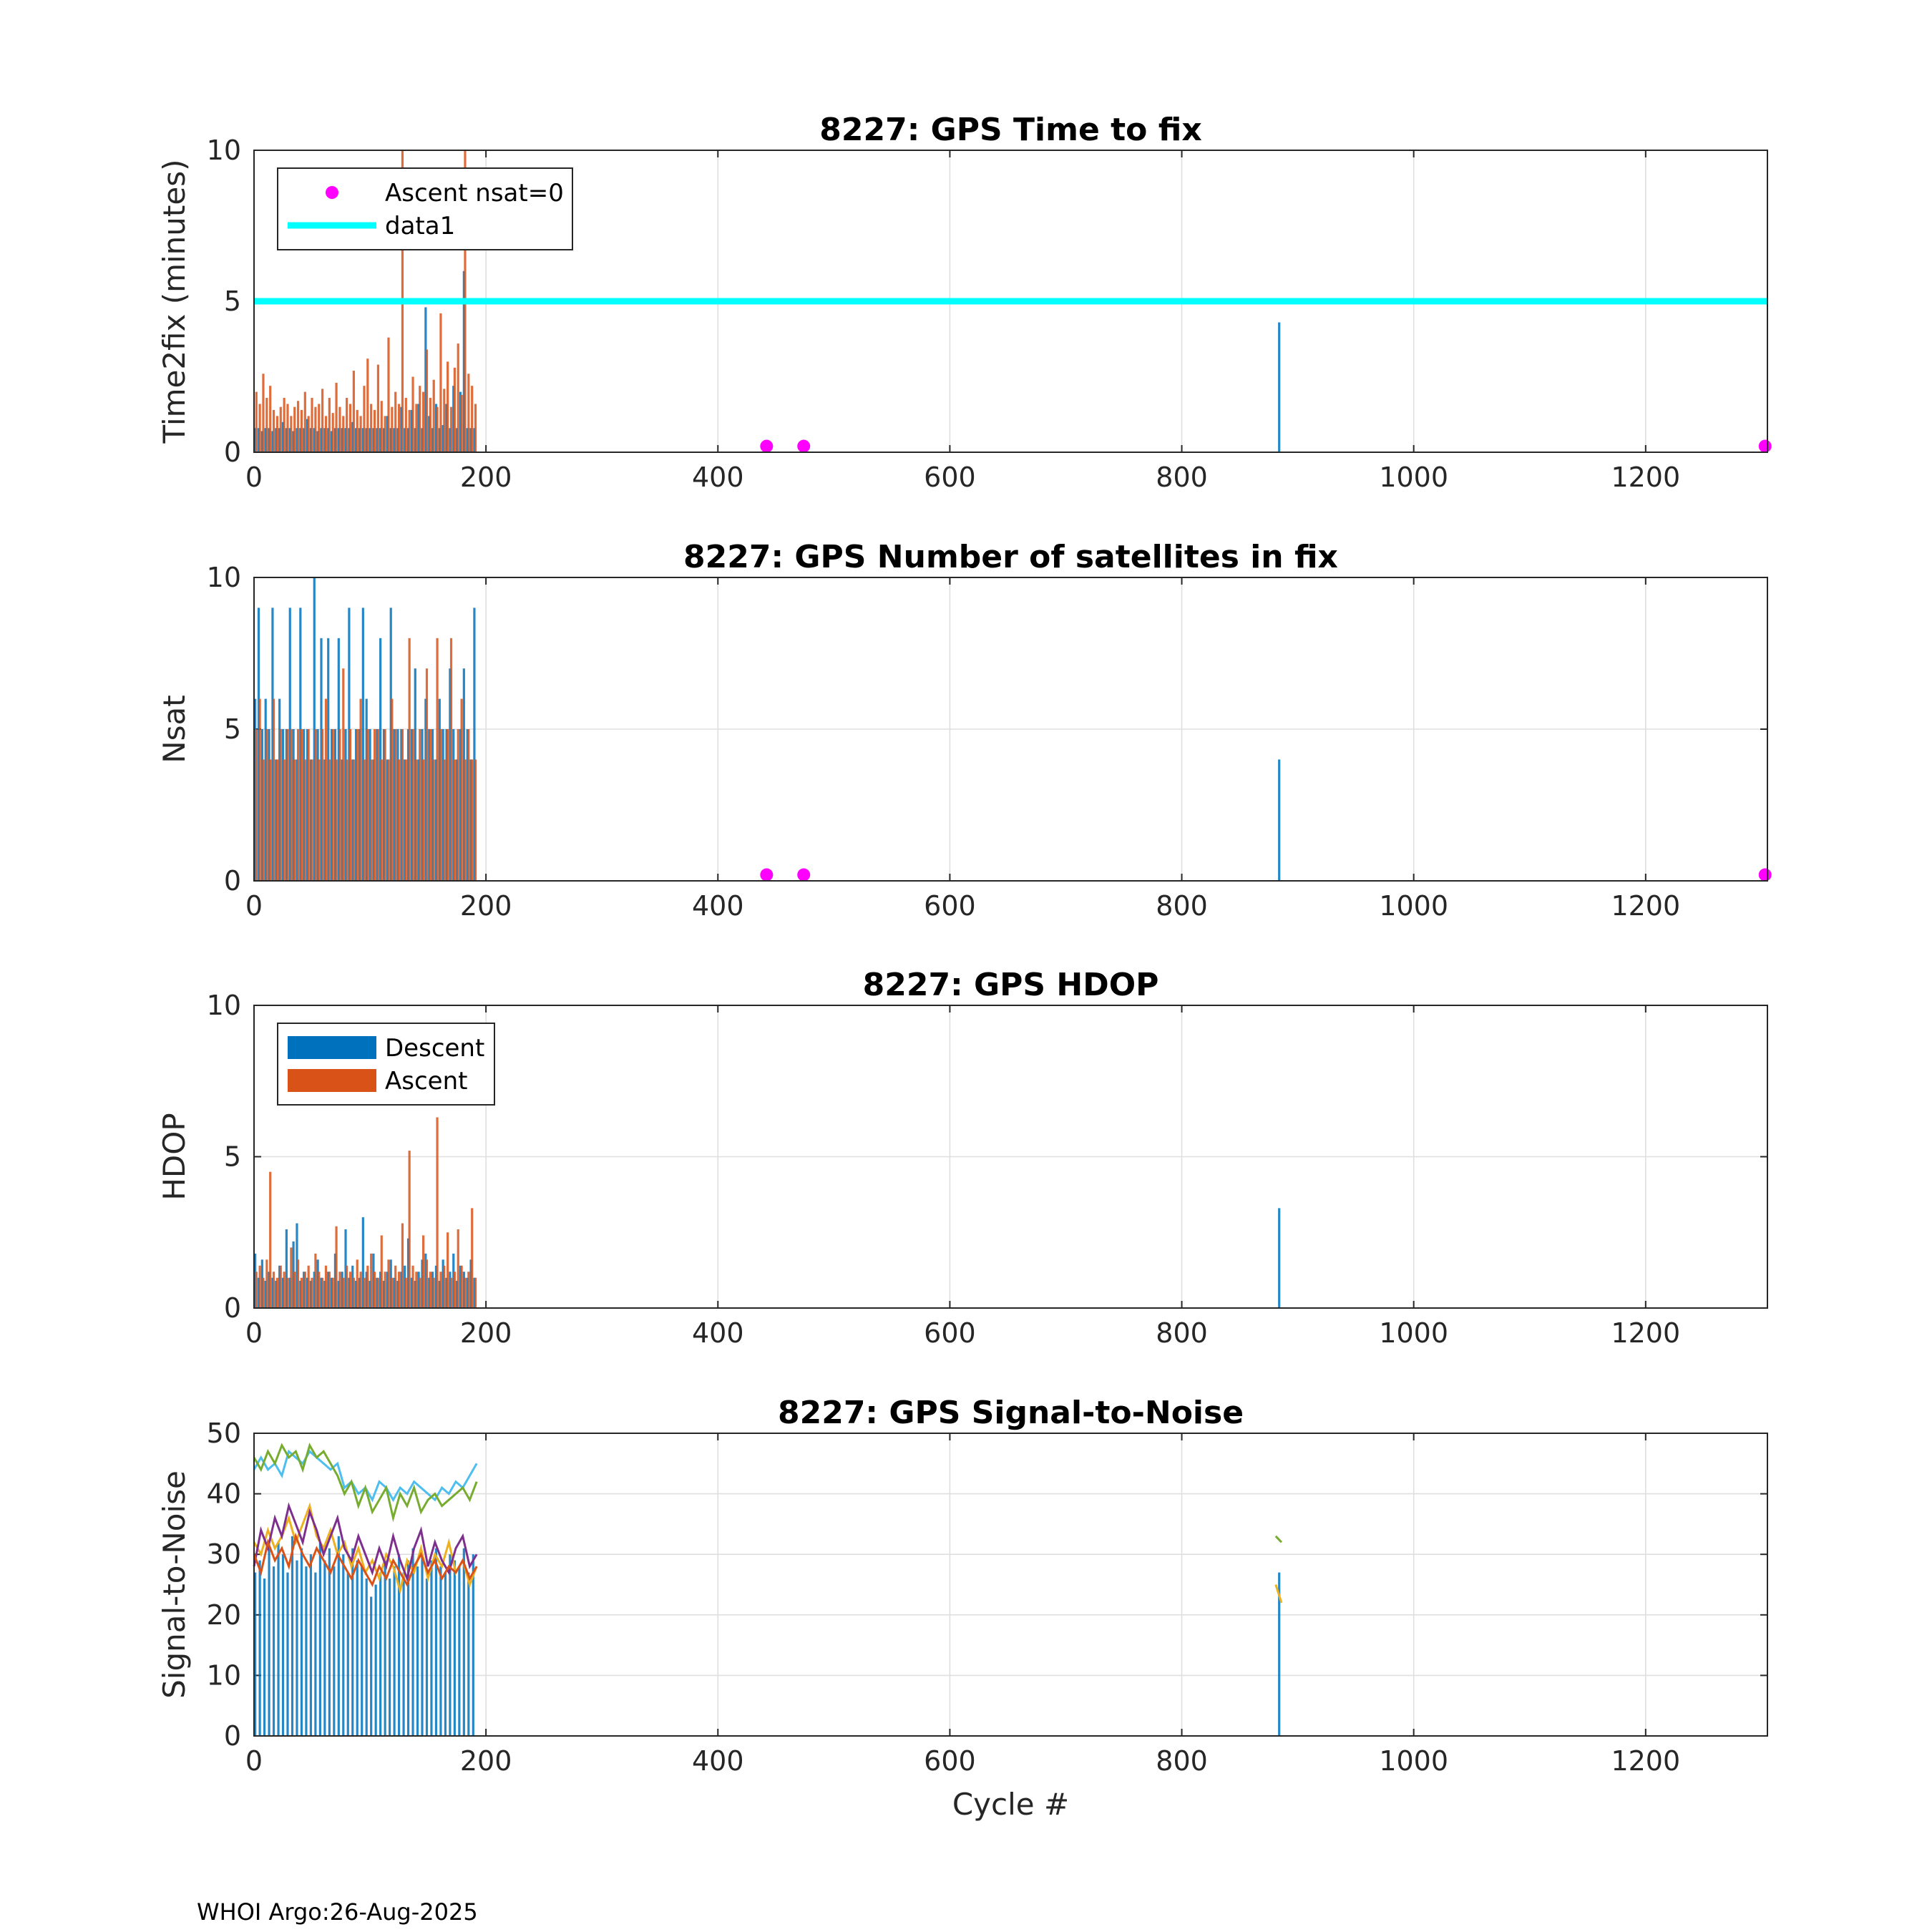  I want to click on chart-title: 8227: GPS Time to fix, so click(1010, 130).